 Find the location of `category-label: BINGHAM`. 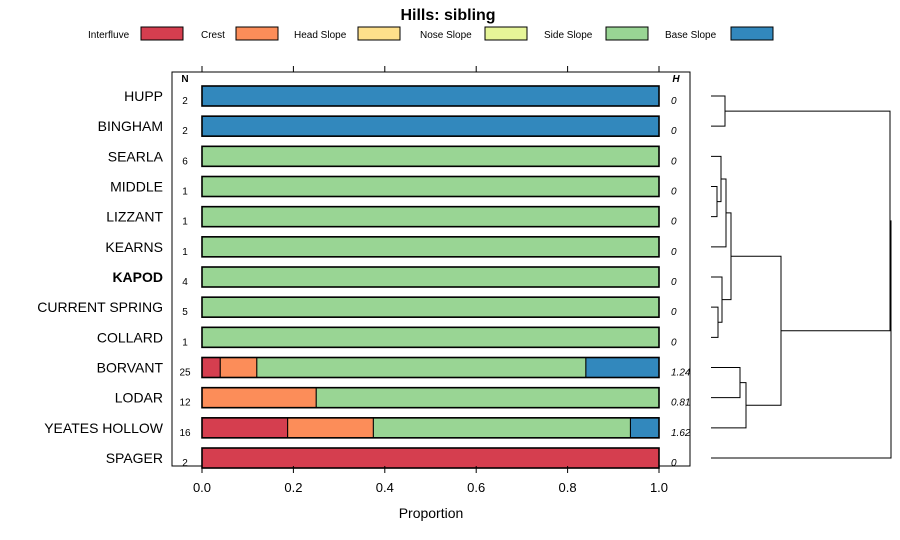

category-label: BINGHAM is located at coordinates (130, 126).